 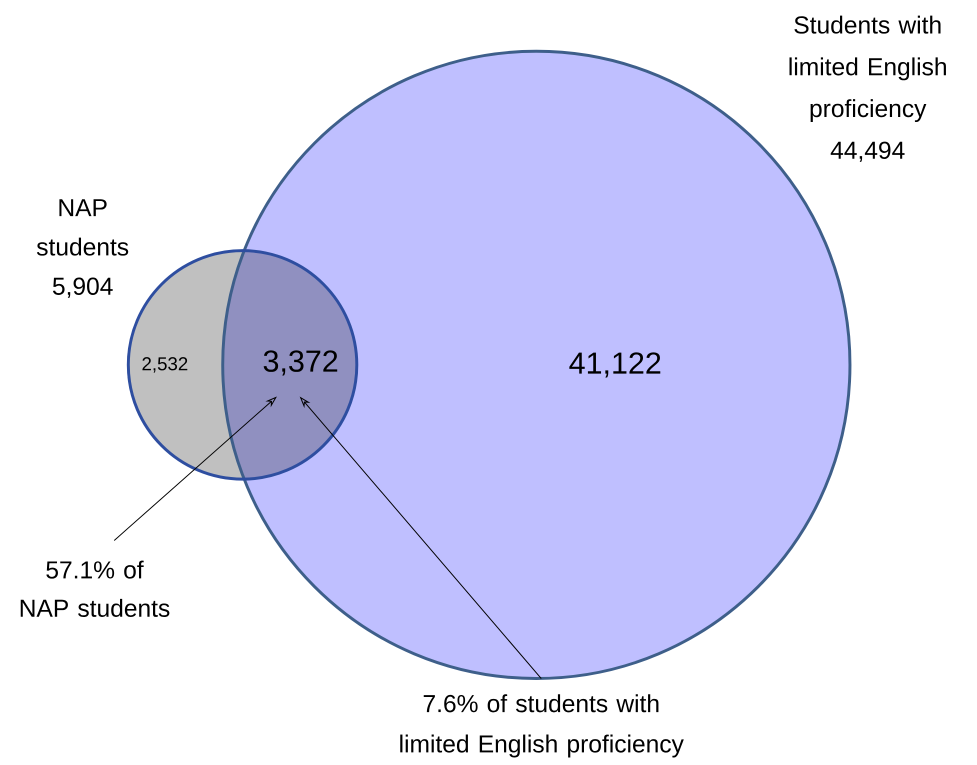 I want to click on data-label: 44,494, so click(x=867, y=151).